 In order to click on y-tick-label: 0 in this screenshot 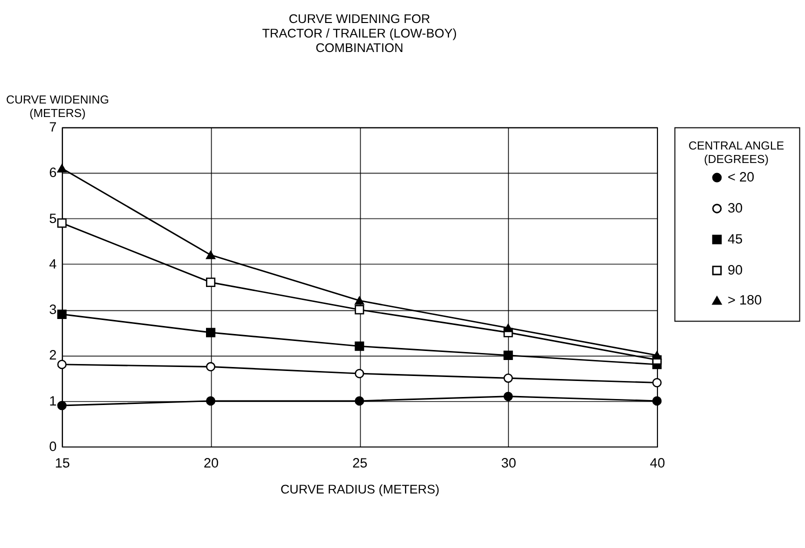, I will do `click(53, 446)`.